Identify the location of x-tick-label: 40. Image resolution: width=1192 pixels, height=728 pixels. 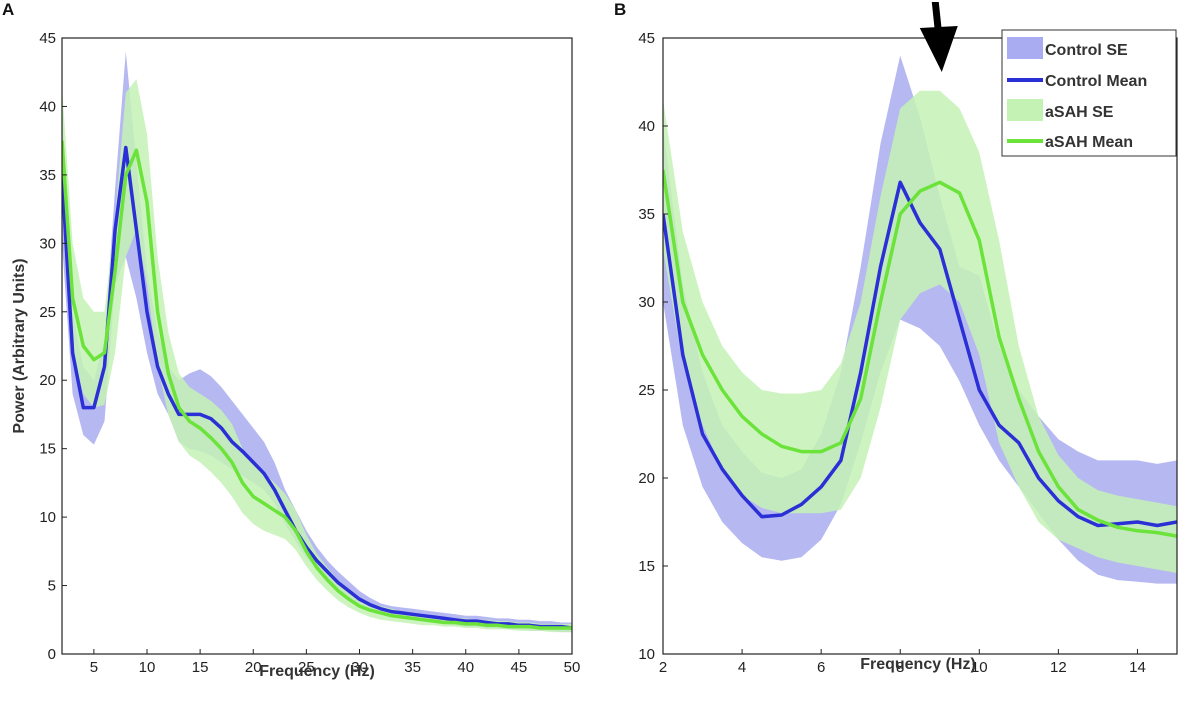
(465, 667).